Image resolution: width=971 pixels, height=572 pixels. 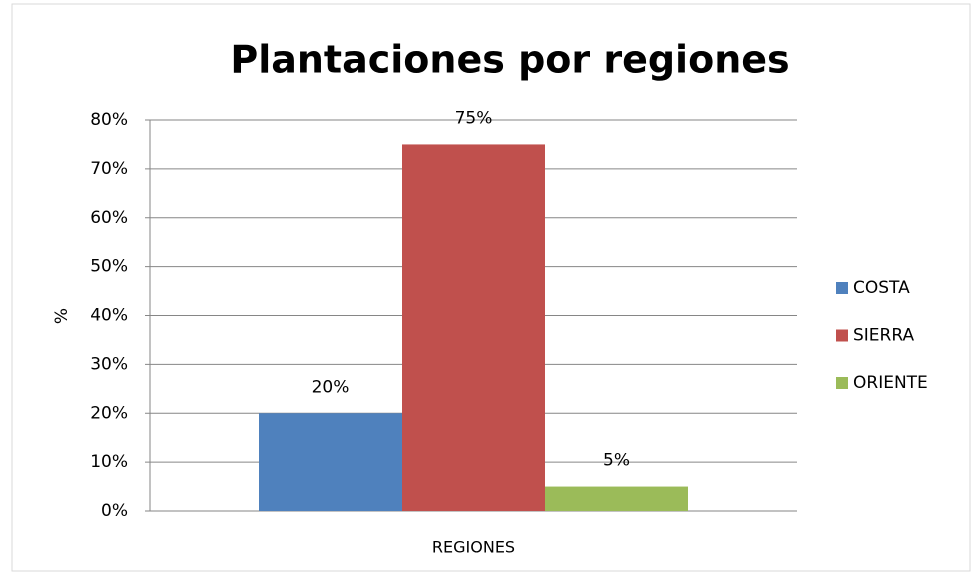 What do you see at coordinates (109, 462) in the screenshot?
I see `y-tick-label: 10%` at bounding box center [109, 462].